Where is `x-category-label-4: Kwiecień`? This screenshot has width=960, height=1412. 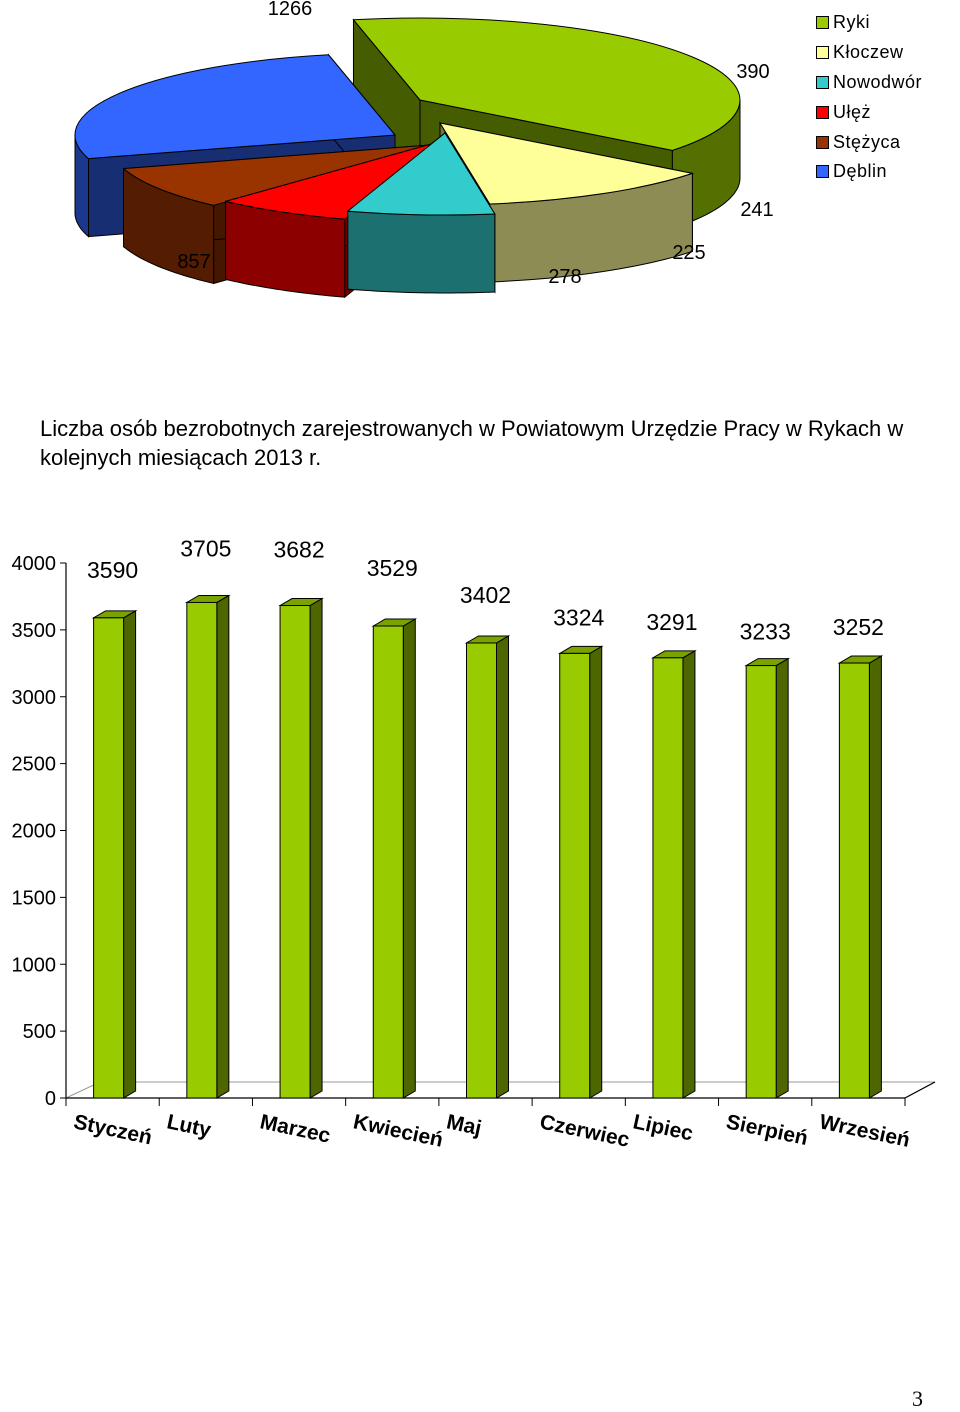
x-category-label-4: Kwiecień is located at coordinates (398, 1130).